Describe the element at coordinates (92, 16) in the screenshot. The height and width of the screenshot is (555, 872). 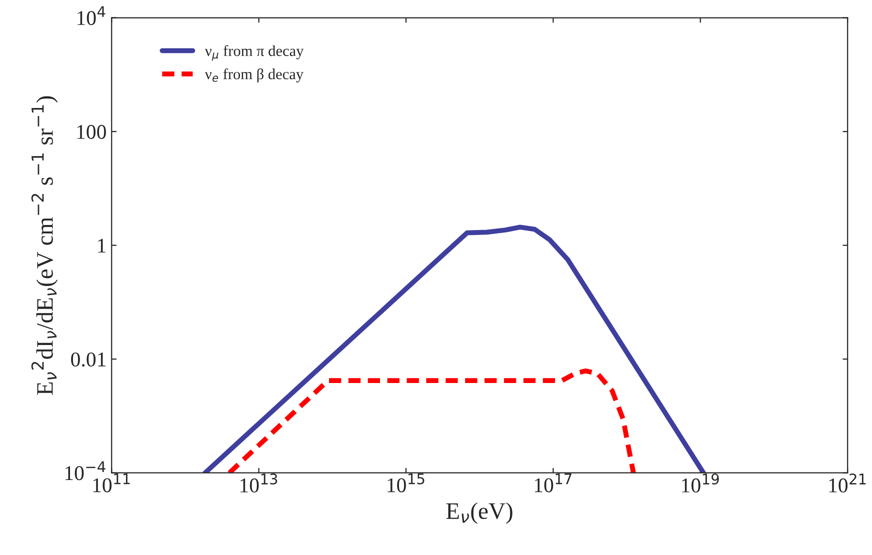
I see `y-tick-label: 10$^{4}$` at that location.